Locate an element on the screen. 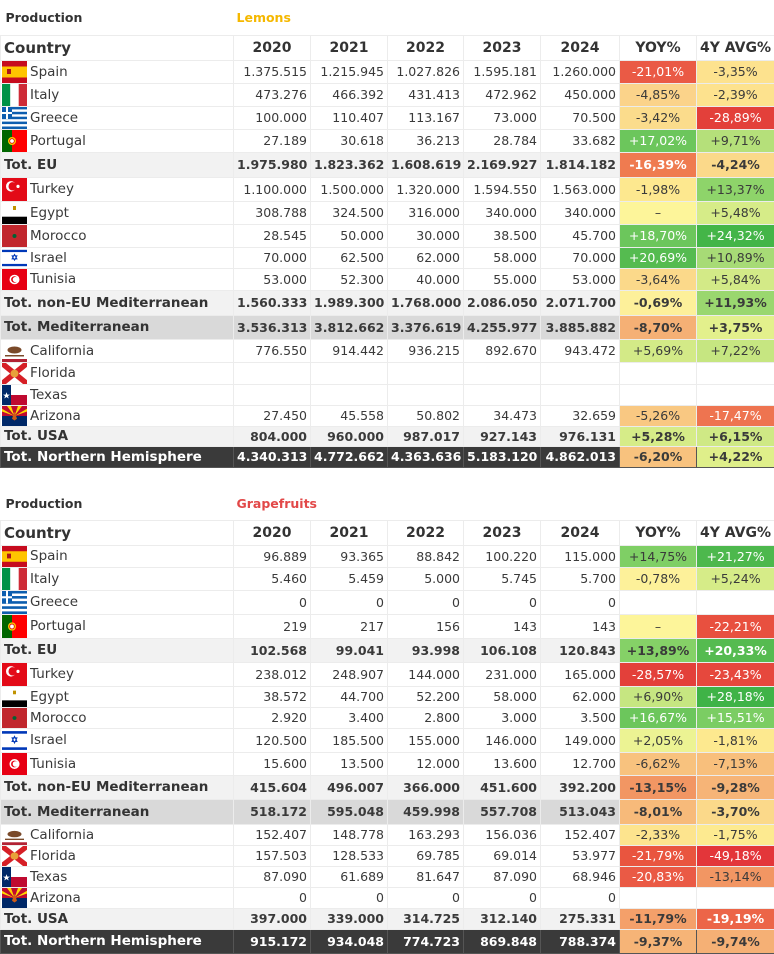  production-value: 5.183.120 is located at coordinates (502, 456).